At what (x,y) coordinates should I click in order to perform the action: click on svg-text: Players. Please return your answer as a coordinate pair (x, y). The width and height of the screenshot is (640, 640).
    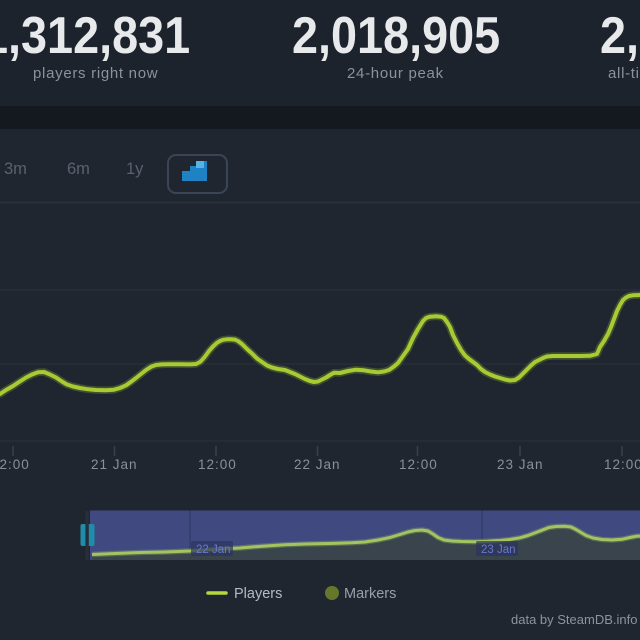
    Looking at the image, I should click on (258, 594).